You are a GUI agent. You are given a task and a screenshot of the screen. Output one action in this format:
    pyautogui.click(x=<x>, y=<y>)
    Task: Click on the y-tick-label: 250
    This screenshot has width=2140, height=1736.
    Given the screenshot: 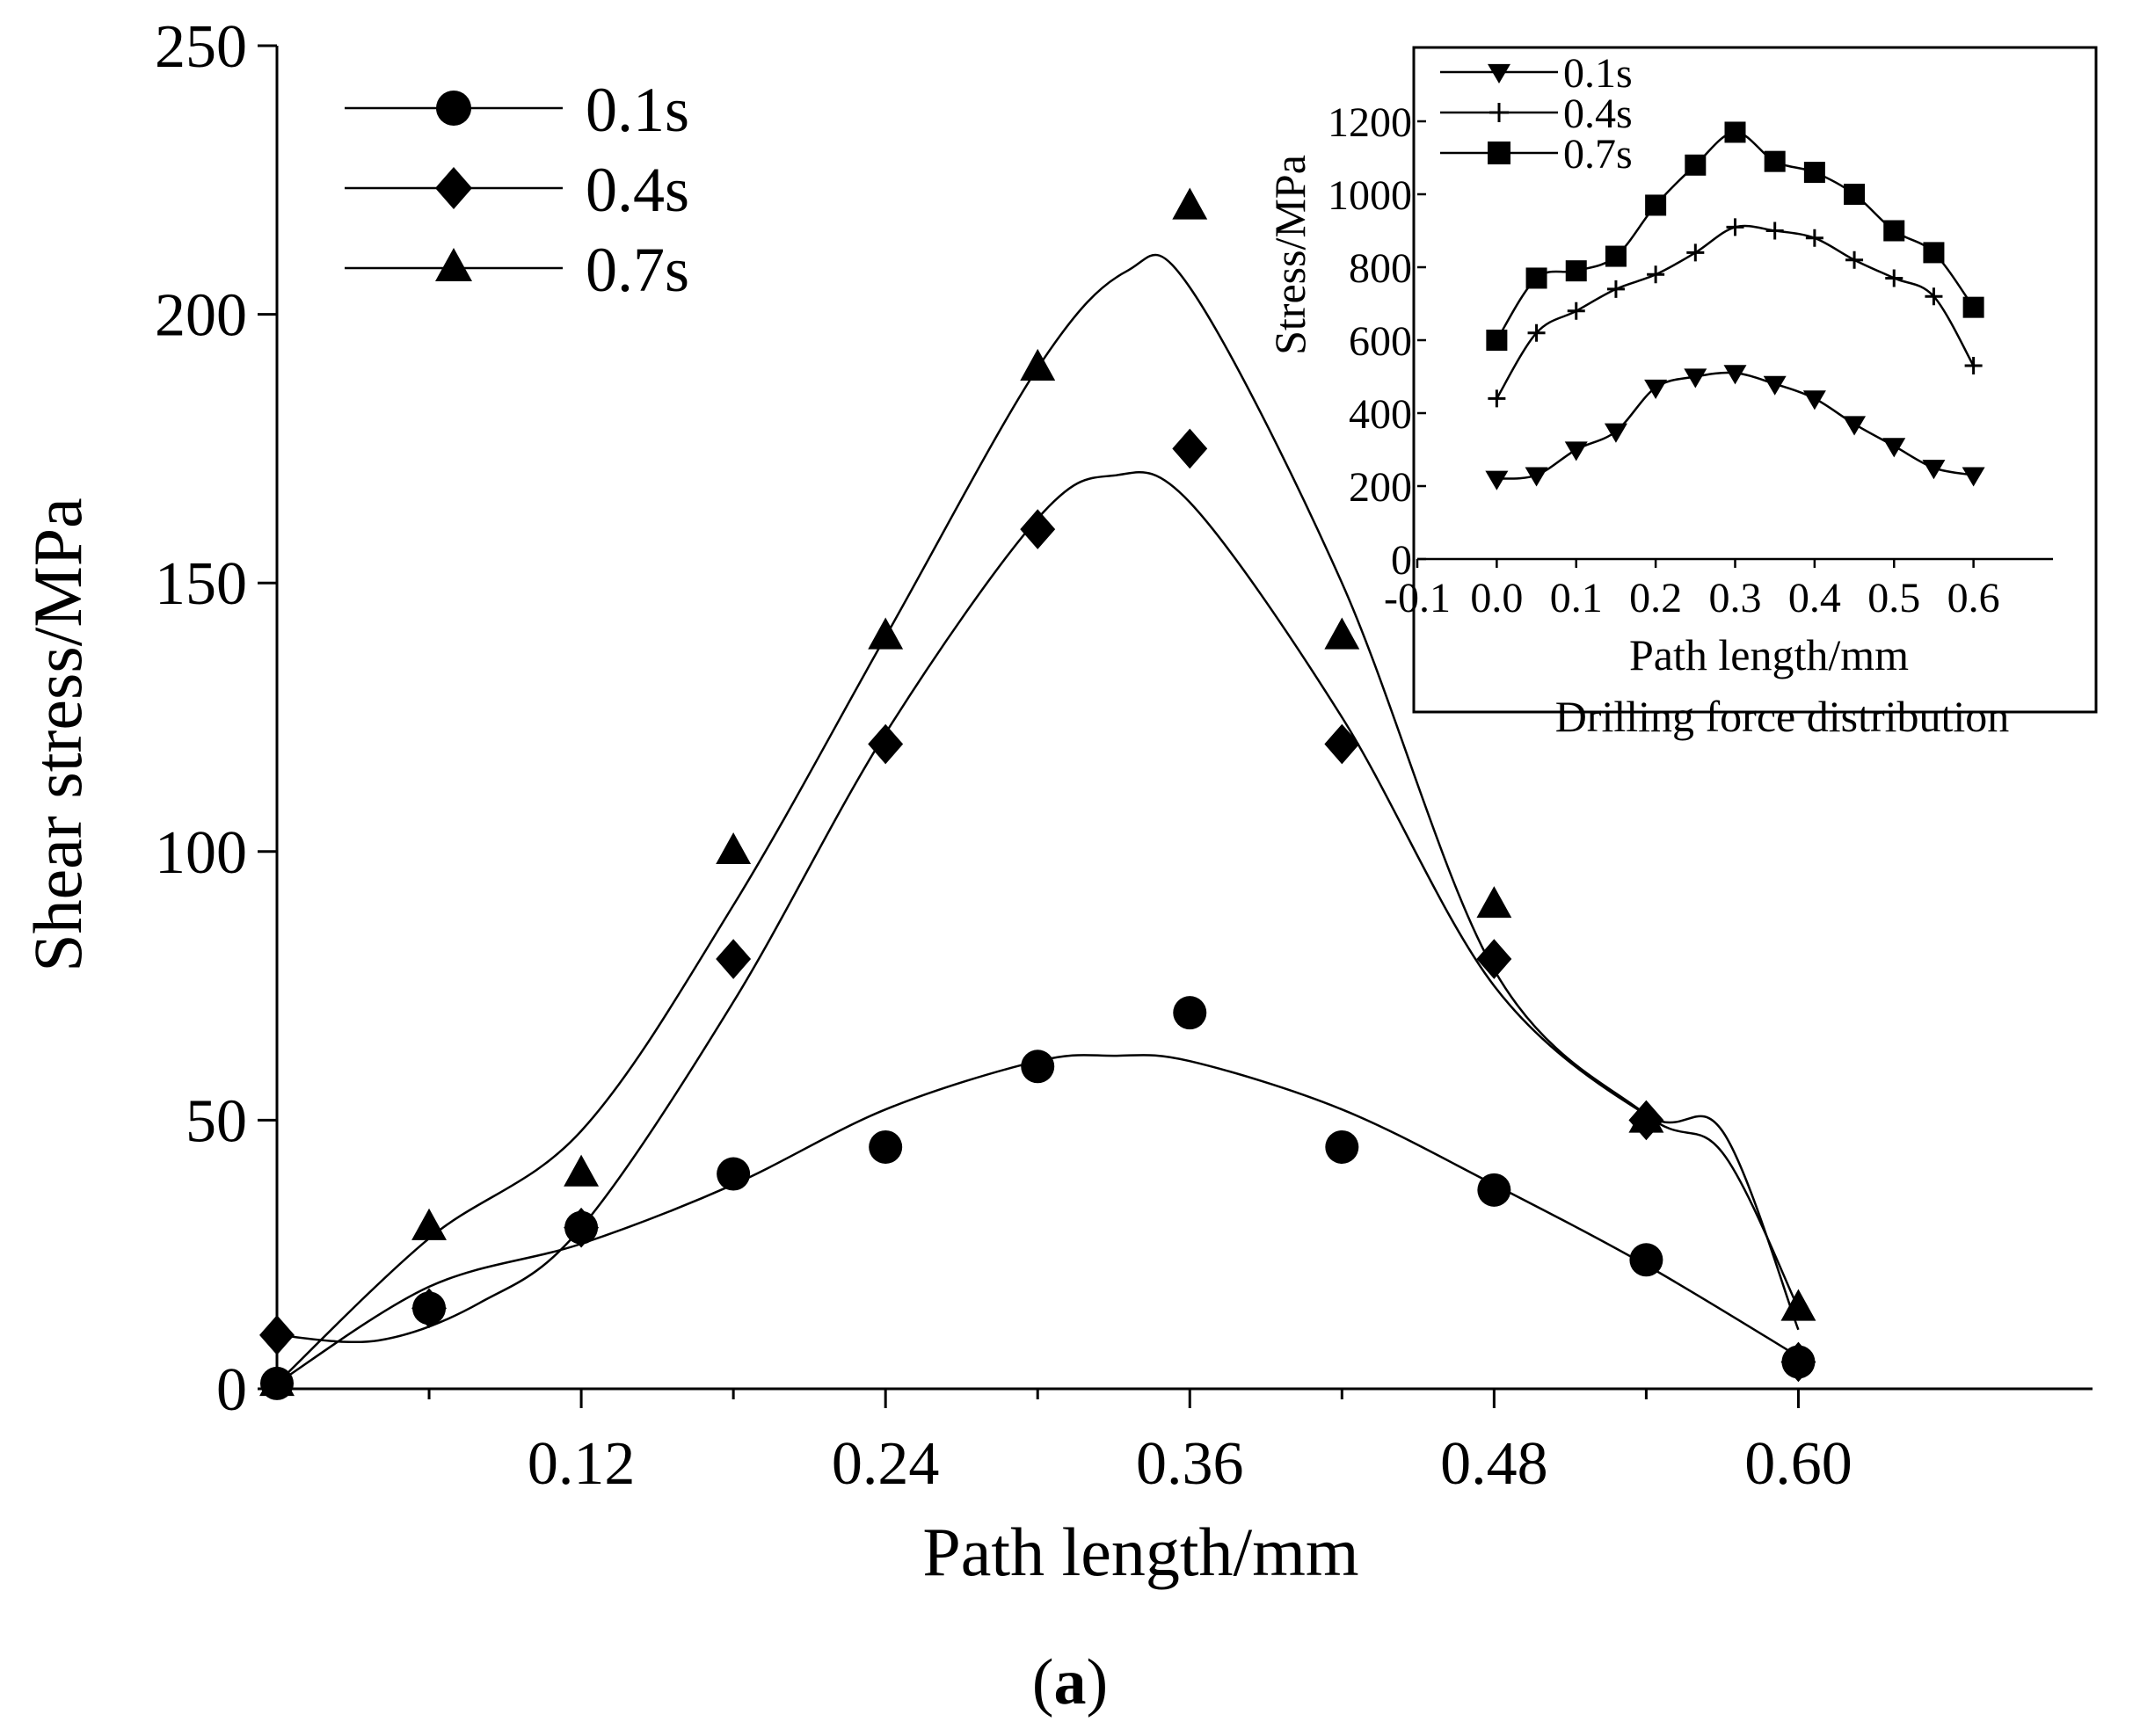 What is the action you would take?
    pyautogui.click(x=201, y=47)
    